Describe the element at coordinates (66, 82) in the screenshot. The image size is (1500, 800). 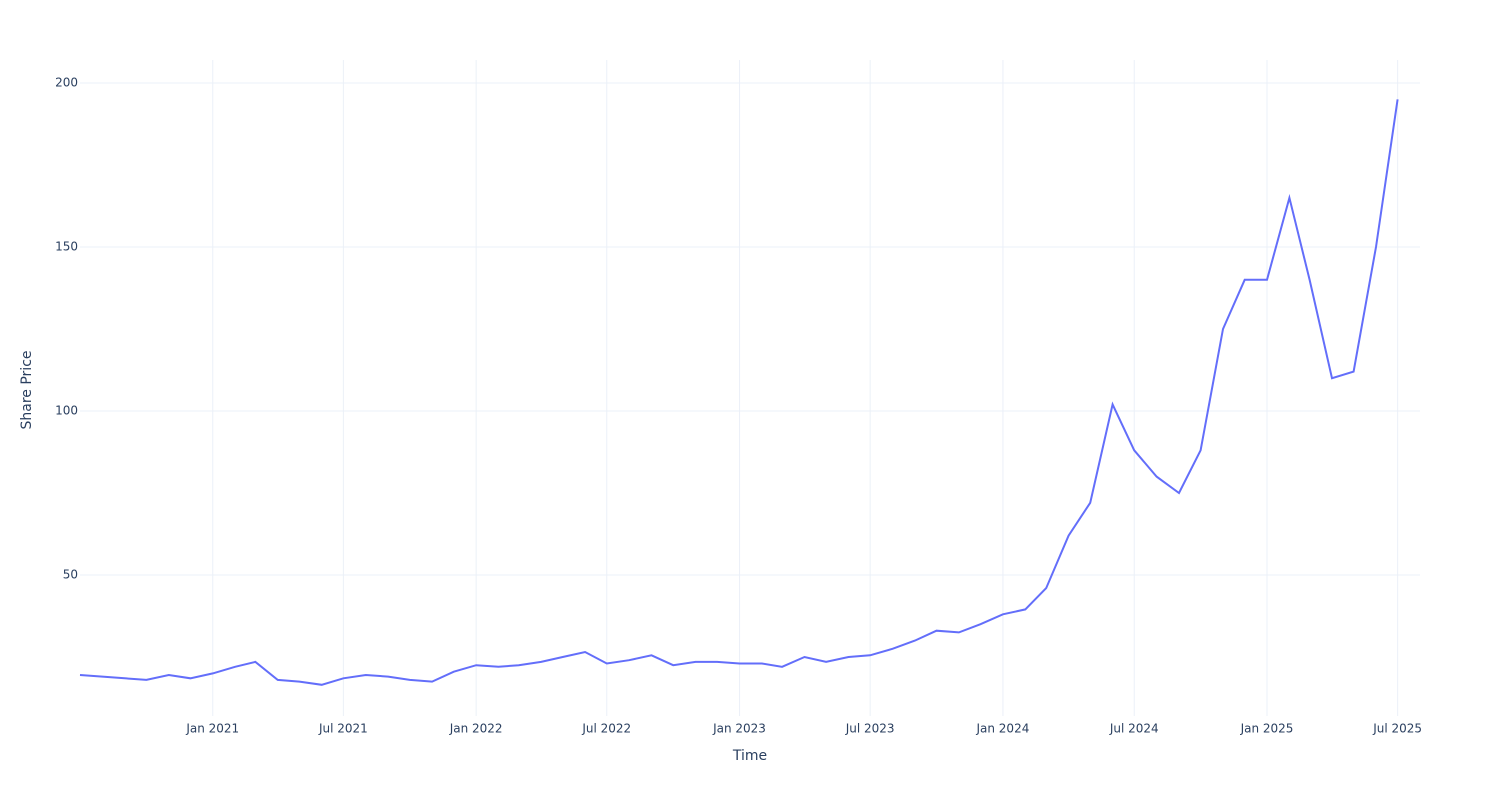
I see `y-tick-label: 200` at that location.